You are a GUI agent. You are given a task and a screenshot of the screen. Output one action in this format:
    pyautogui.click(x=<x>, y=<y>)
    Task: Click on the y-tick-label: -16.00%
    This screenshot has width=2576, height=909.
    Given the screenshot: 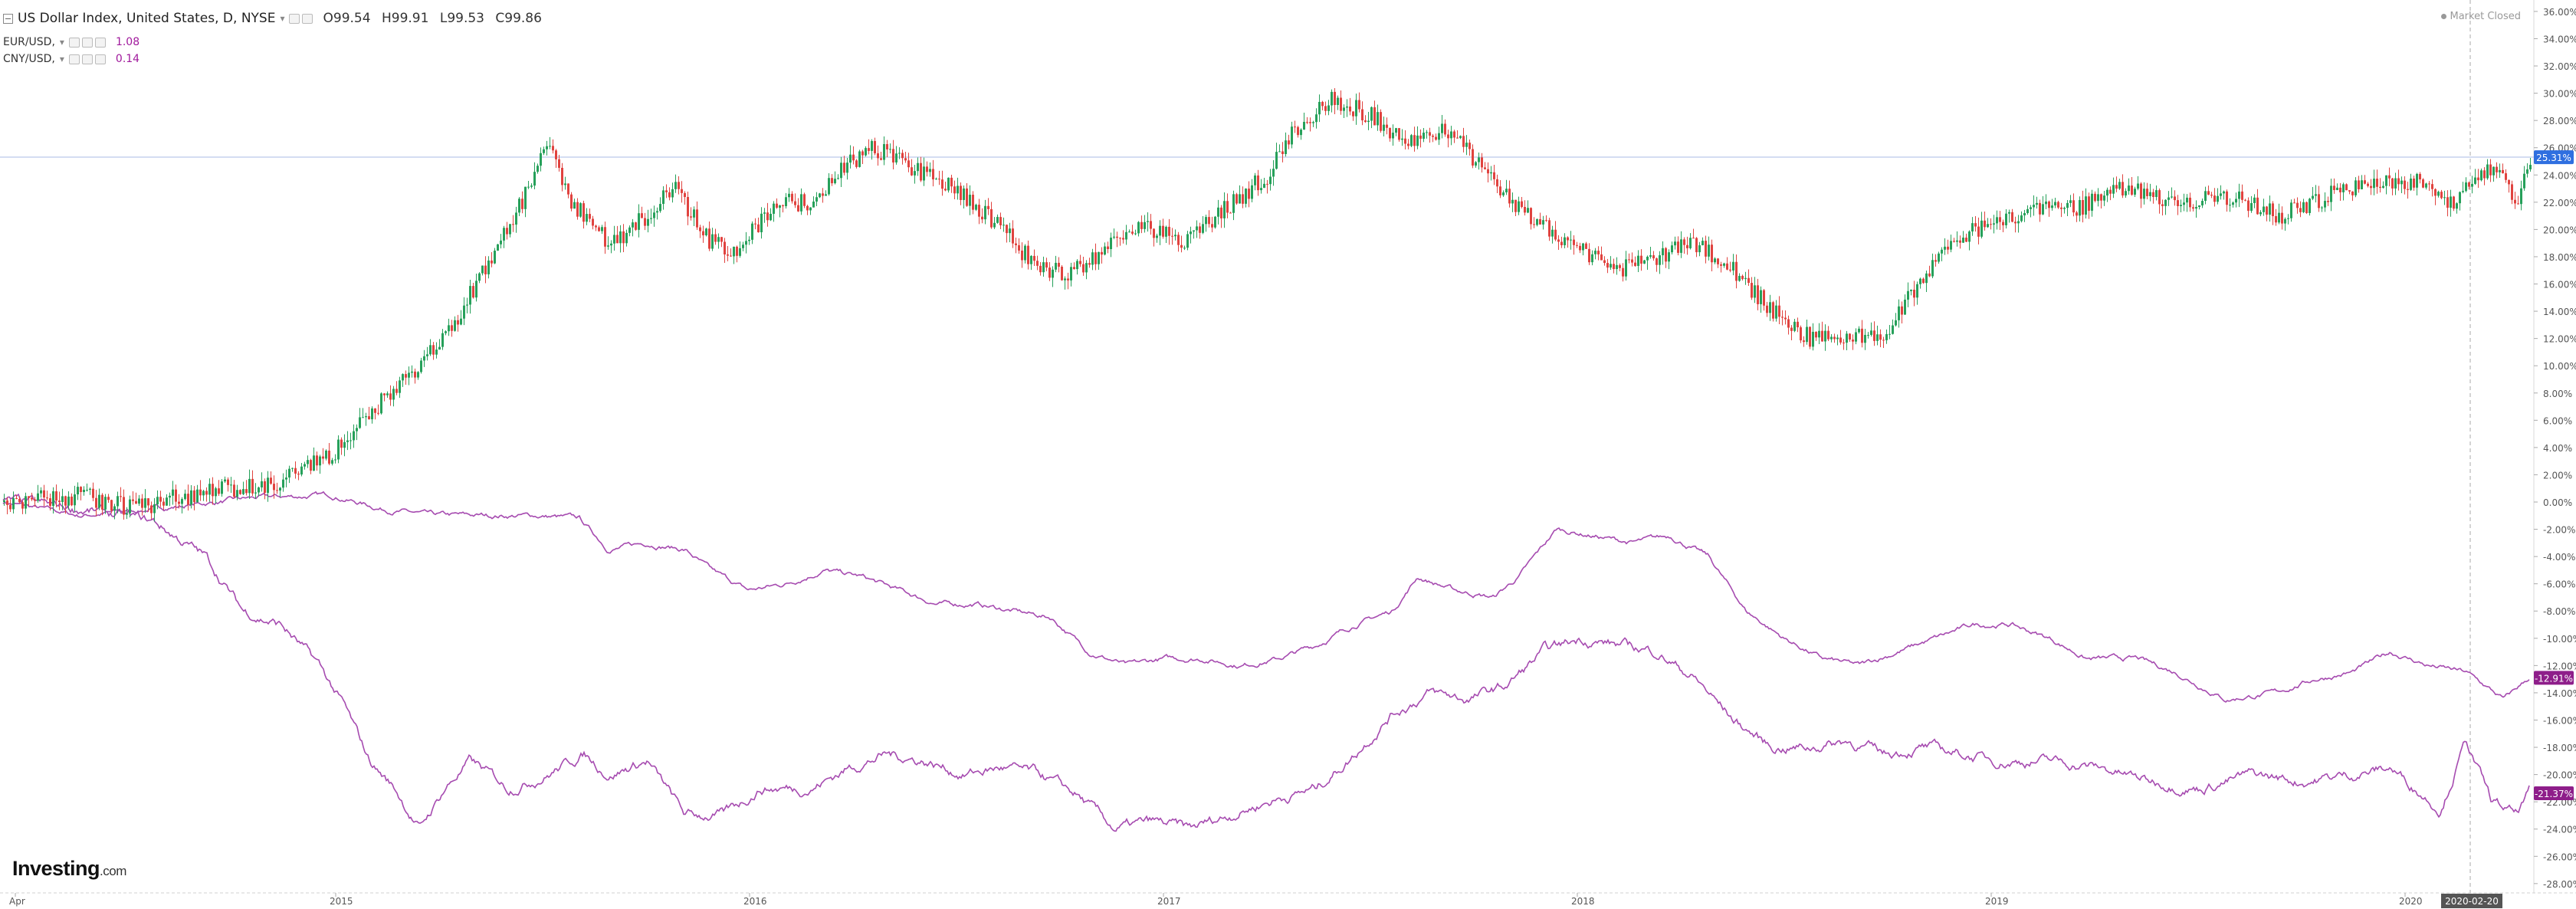 What is the action you would take?
    pyautogui.click(x=2559, y=720)
    